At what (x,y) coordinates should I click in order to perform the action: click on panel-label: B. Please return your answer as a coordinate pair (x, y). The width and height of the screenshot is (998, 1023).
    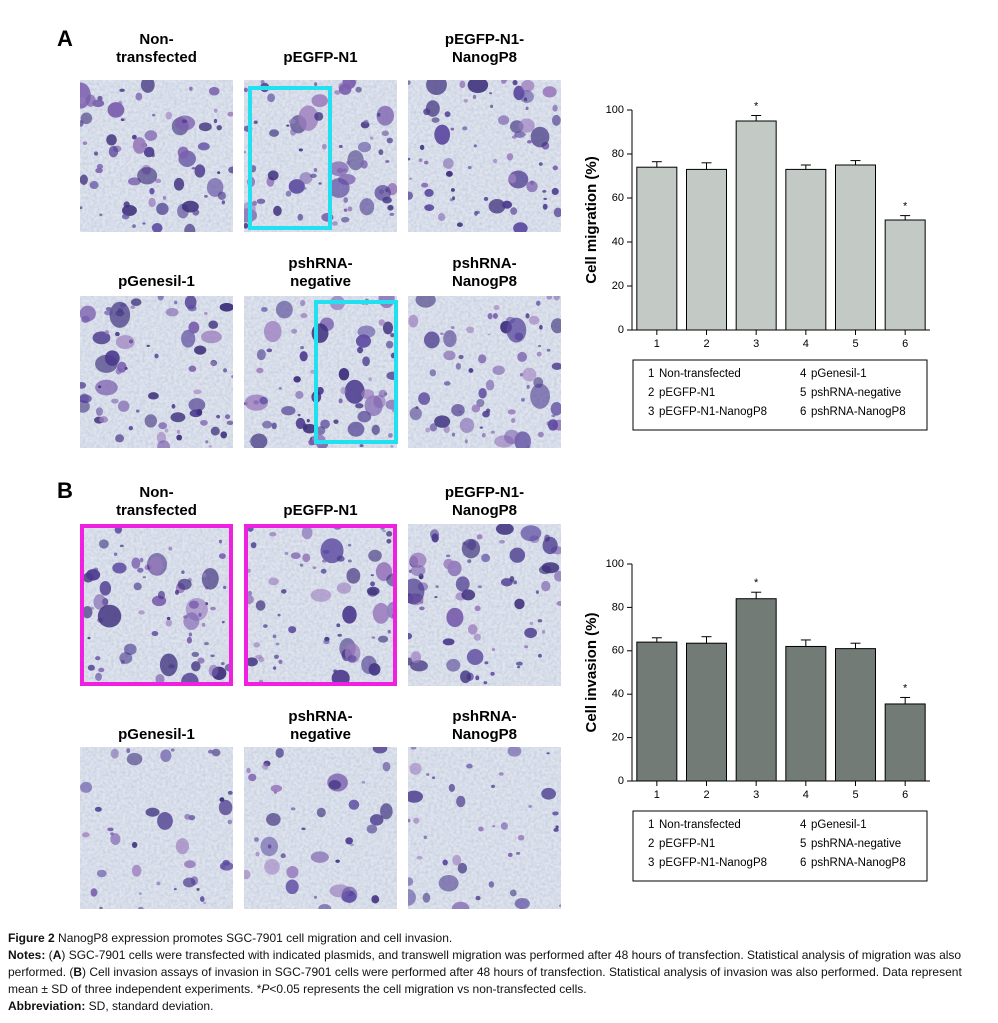
    Looking at the image, I should click on (65, 490).